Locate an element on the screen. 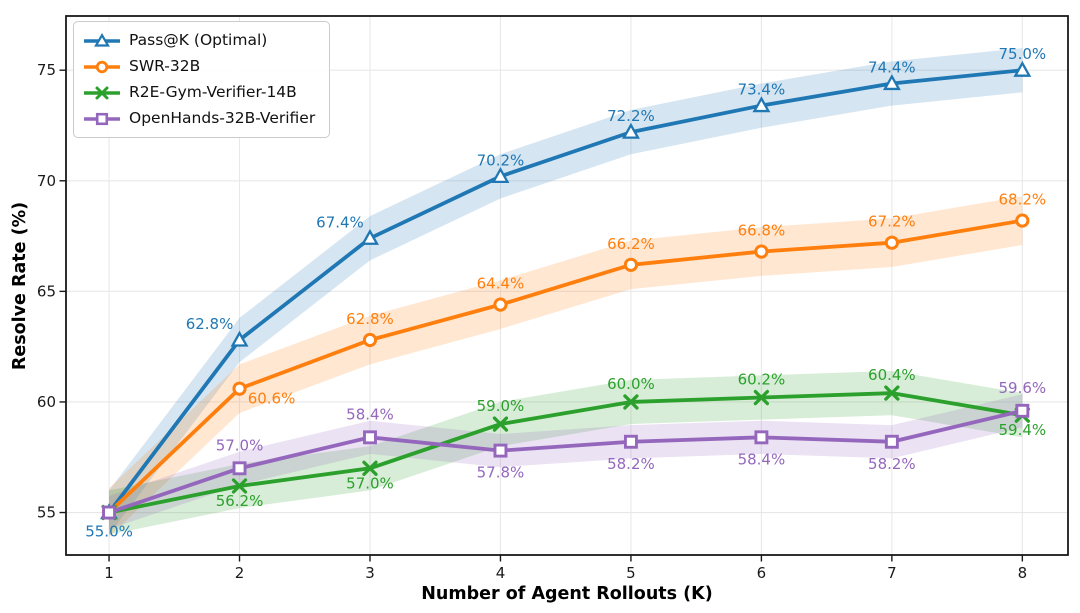 Image resolution: width=1080 pixels, height=613 pixels. data-label: 66.8% is located at coordinates (762, 231).